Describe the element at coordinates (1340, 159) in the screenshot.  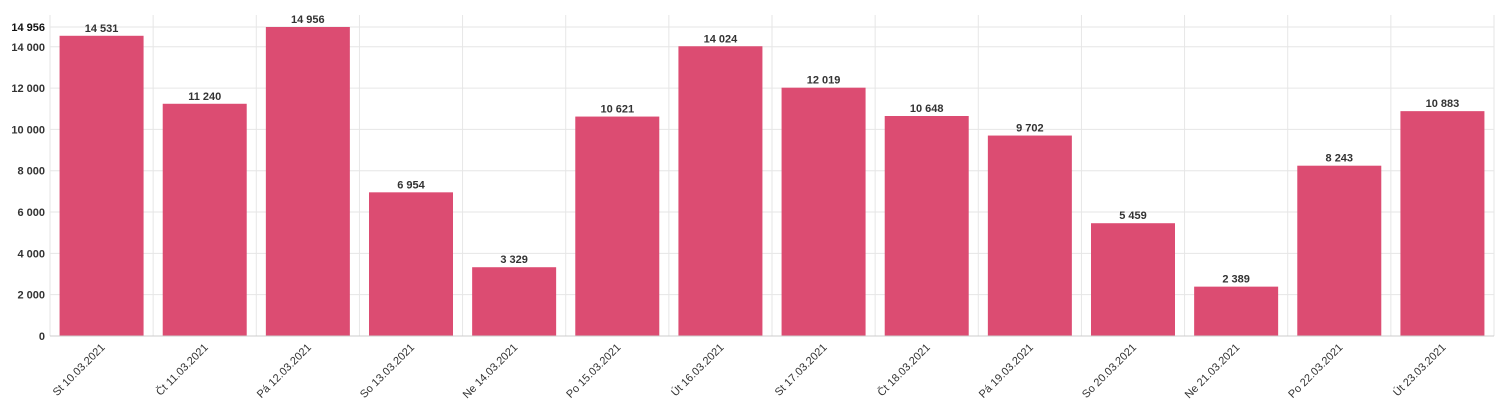
I see `data-label: 8 243` at that location.